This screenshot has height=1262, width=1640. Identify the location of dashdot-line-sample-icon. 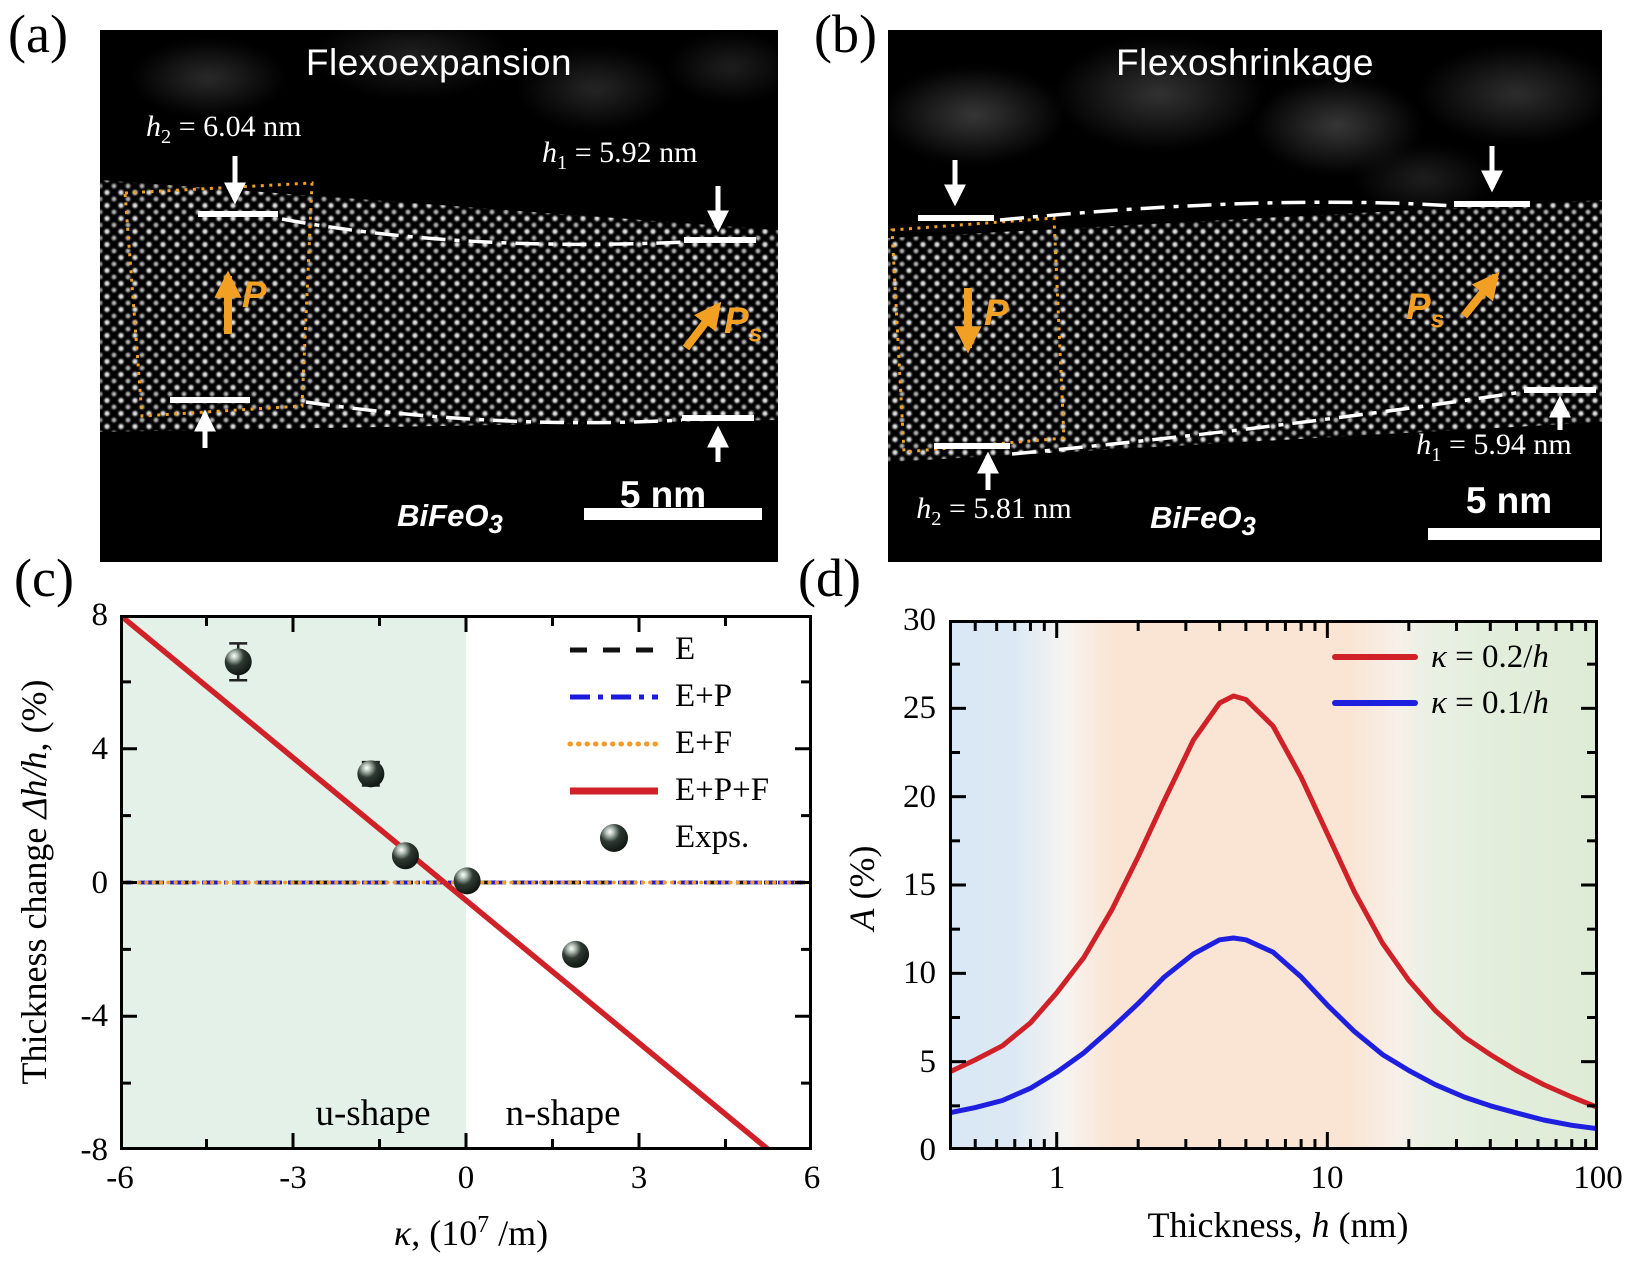
(614, 696).